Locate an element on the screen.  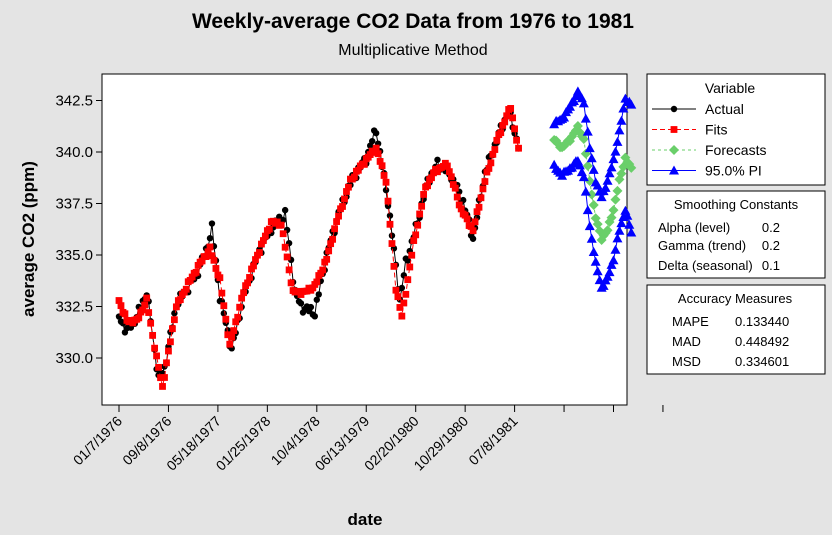
accuracy-value: 0.133440 is located at coordinates (762, 321).